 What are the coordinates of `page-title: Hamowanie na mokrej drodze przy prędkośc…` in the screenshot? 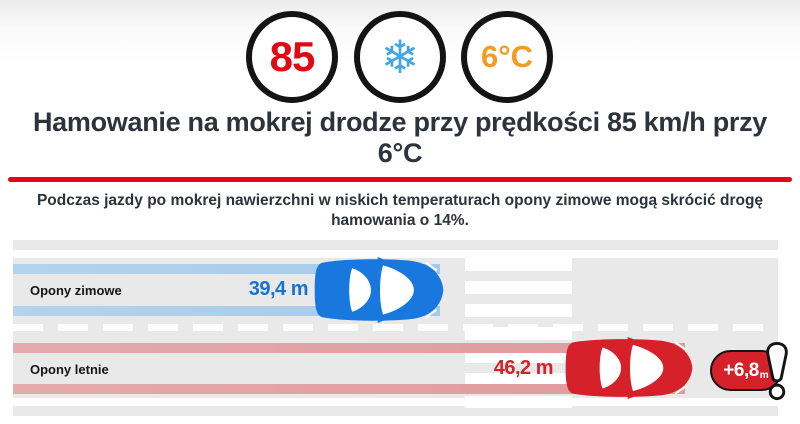 It's located at (400, 138).